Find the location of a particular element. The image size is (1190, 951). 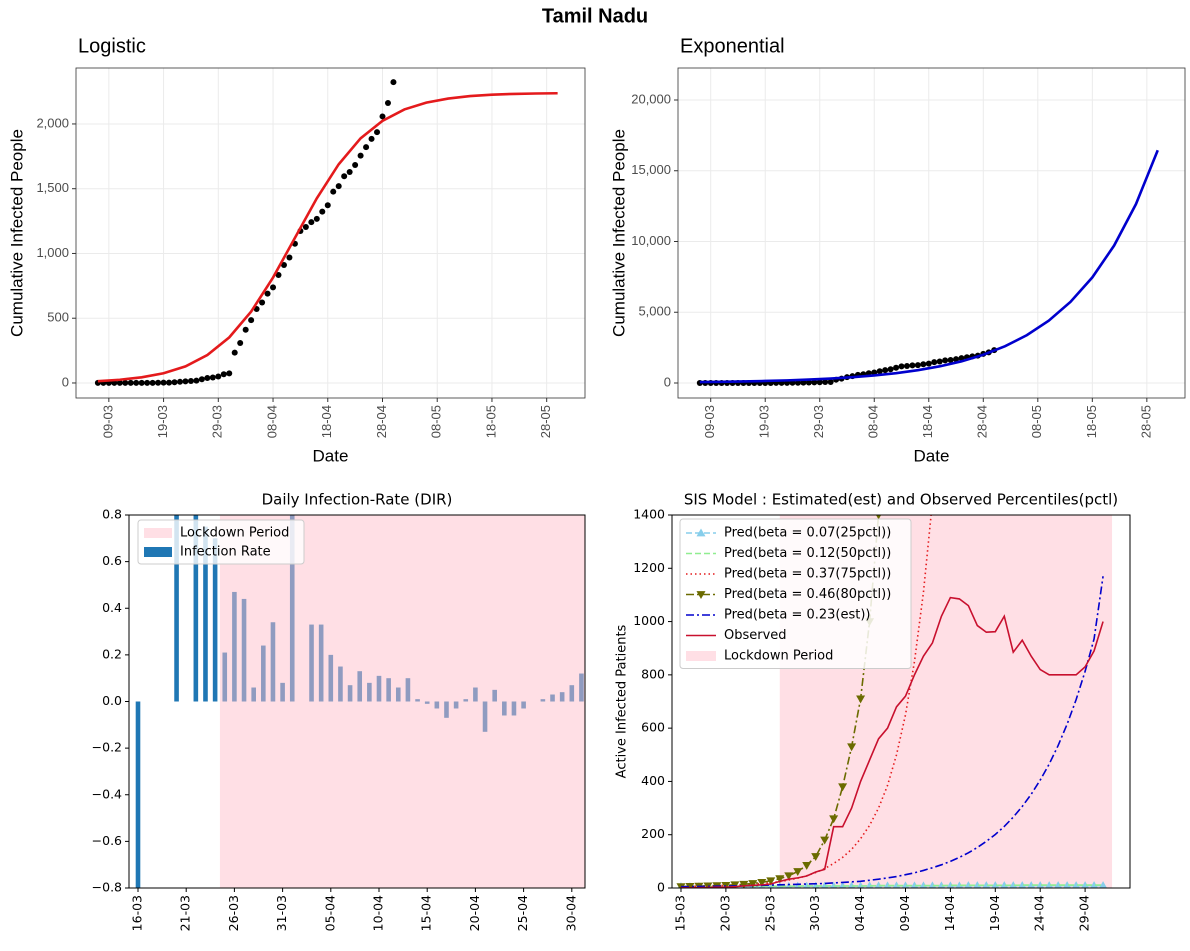

legend-marker is located at coordinates (701, 532).